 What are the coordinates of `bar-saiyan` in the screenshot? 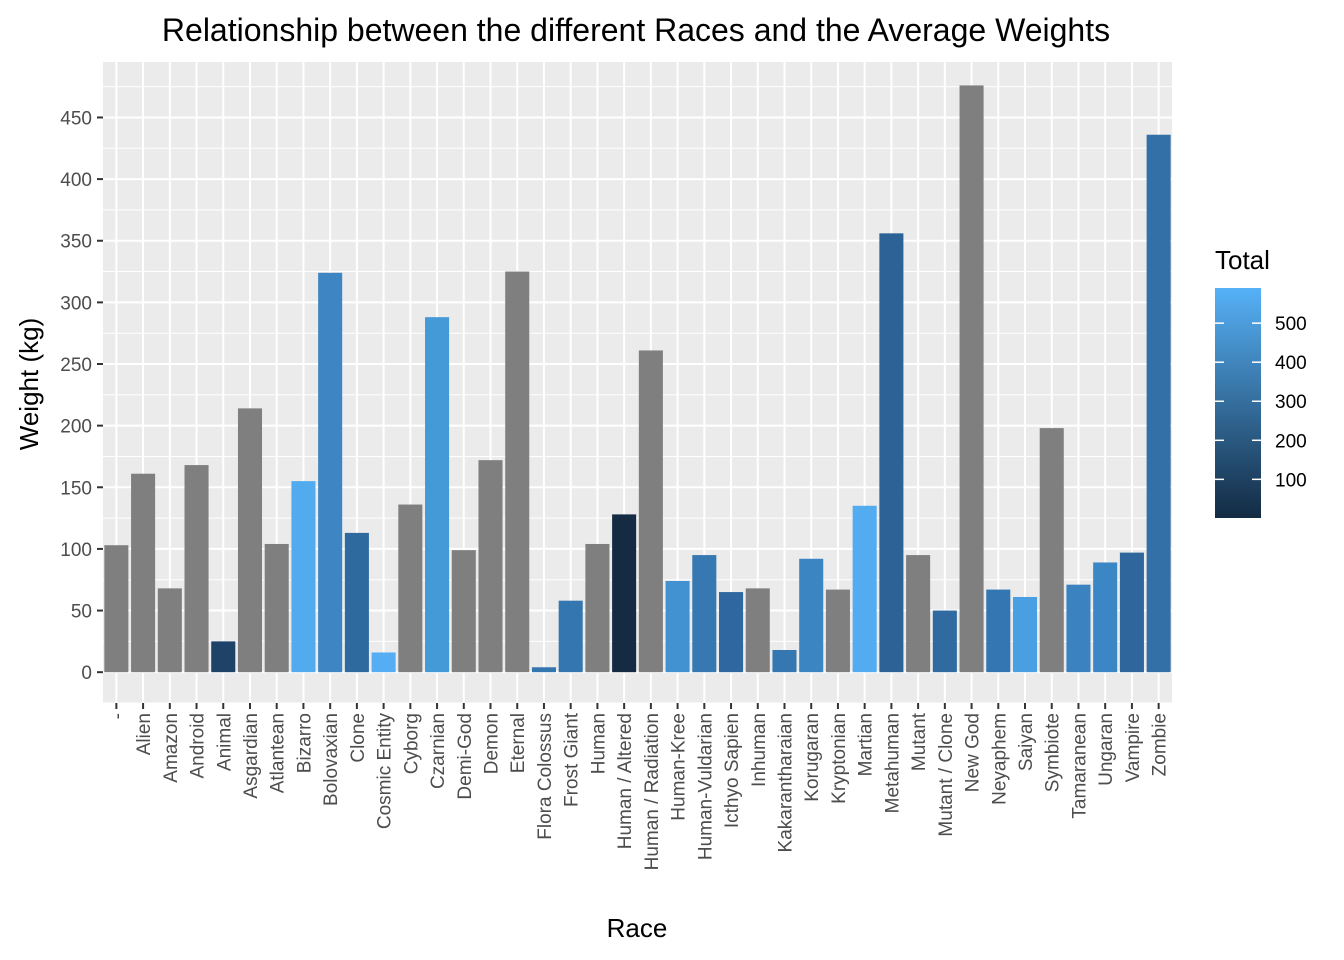 It's located at (1025, 634).